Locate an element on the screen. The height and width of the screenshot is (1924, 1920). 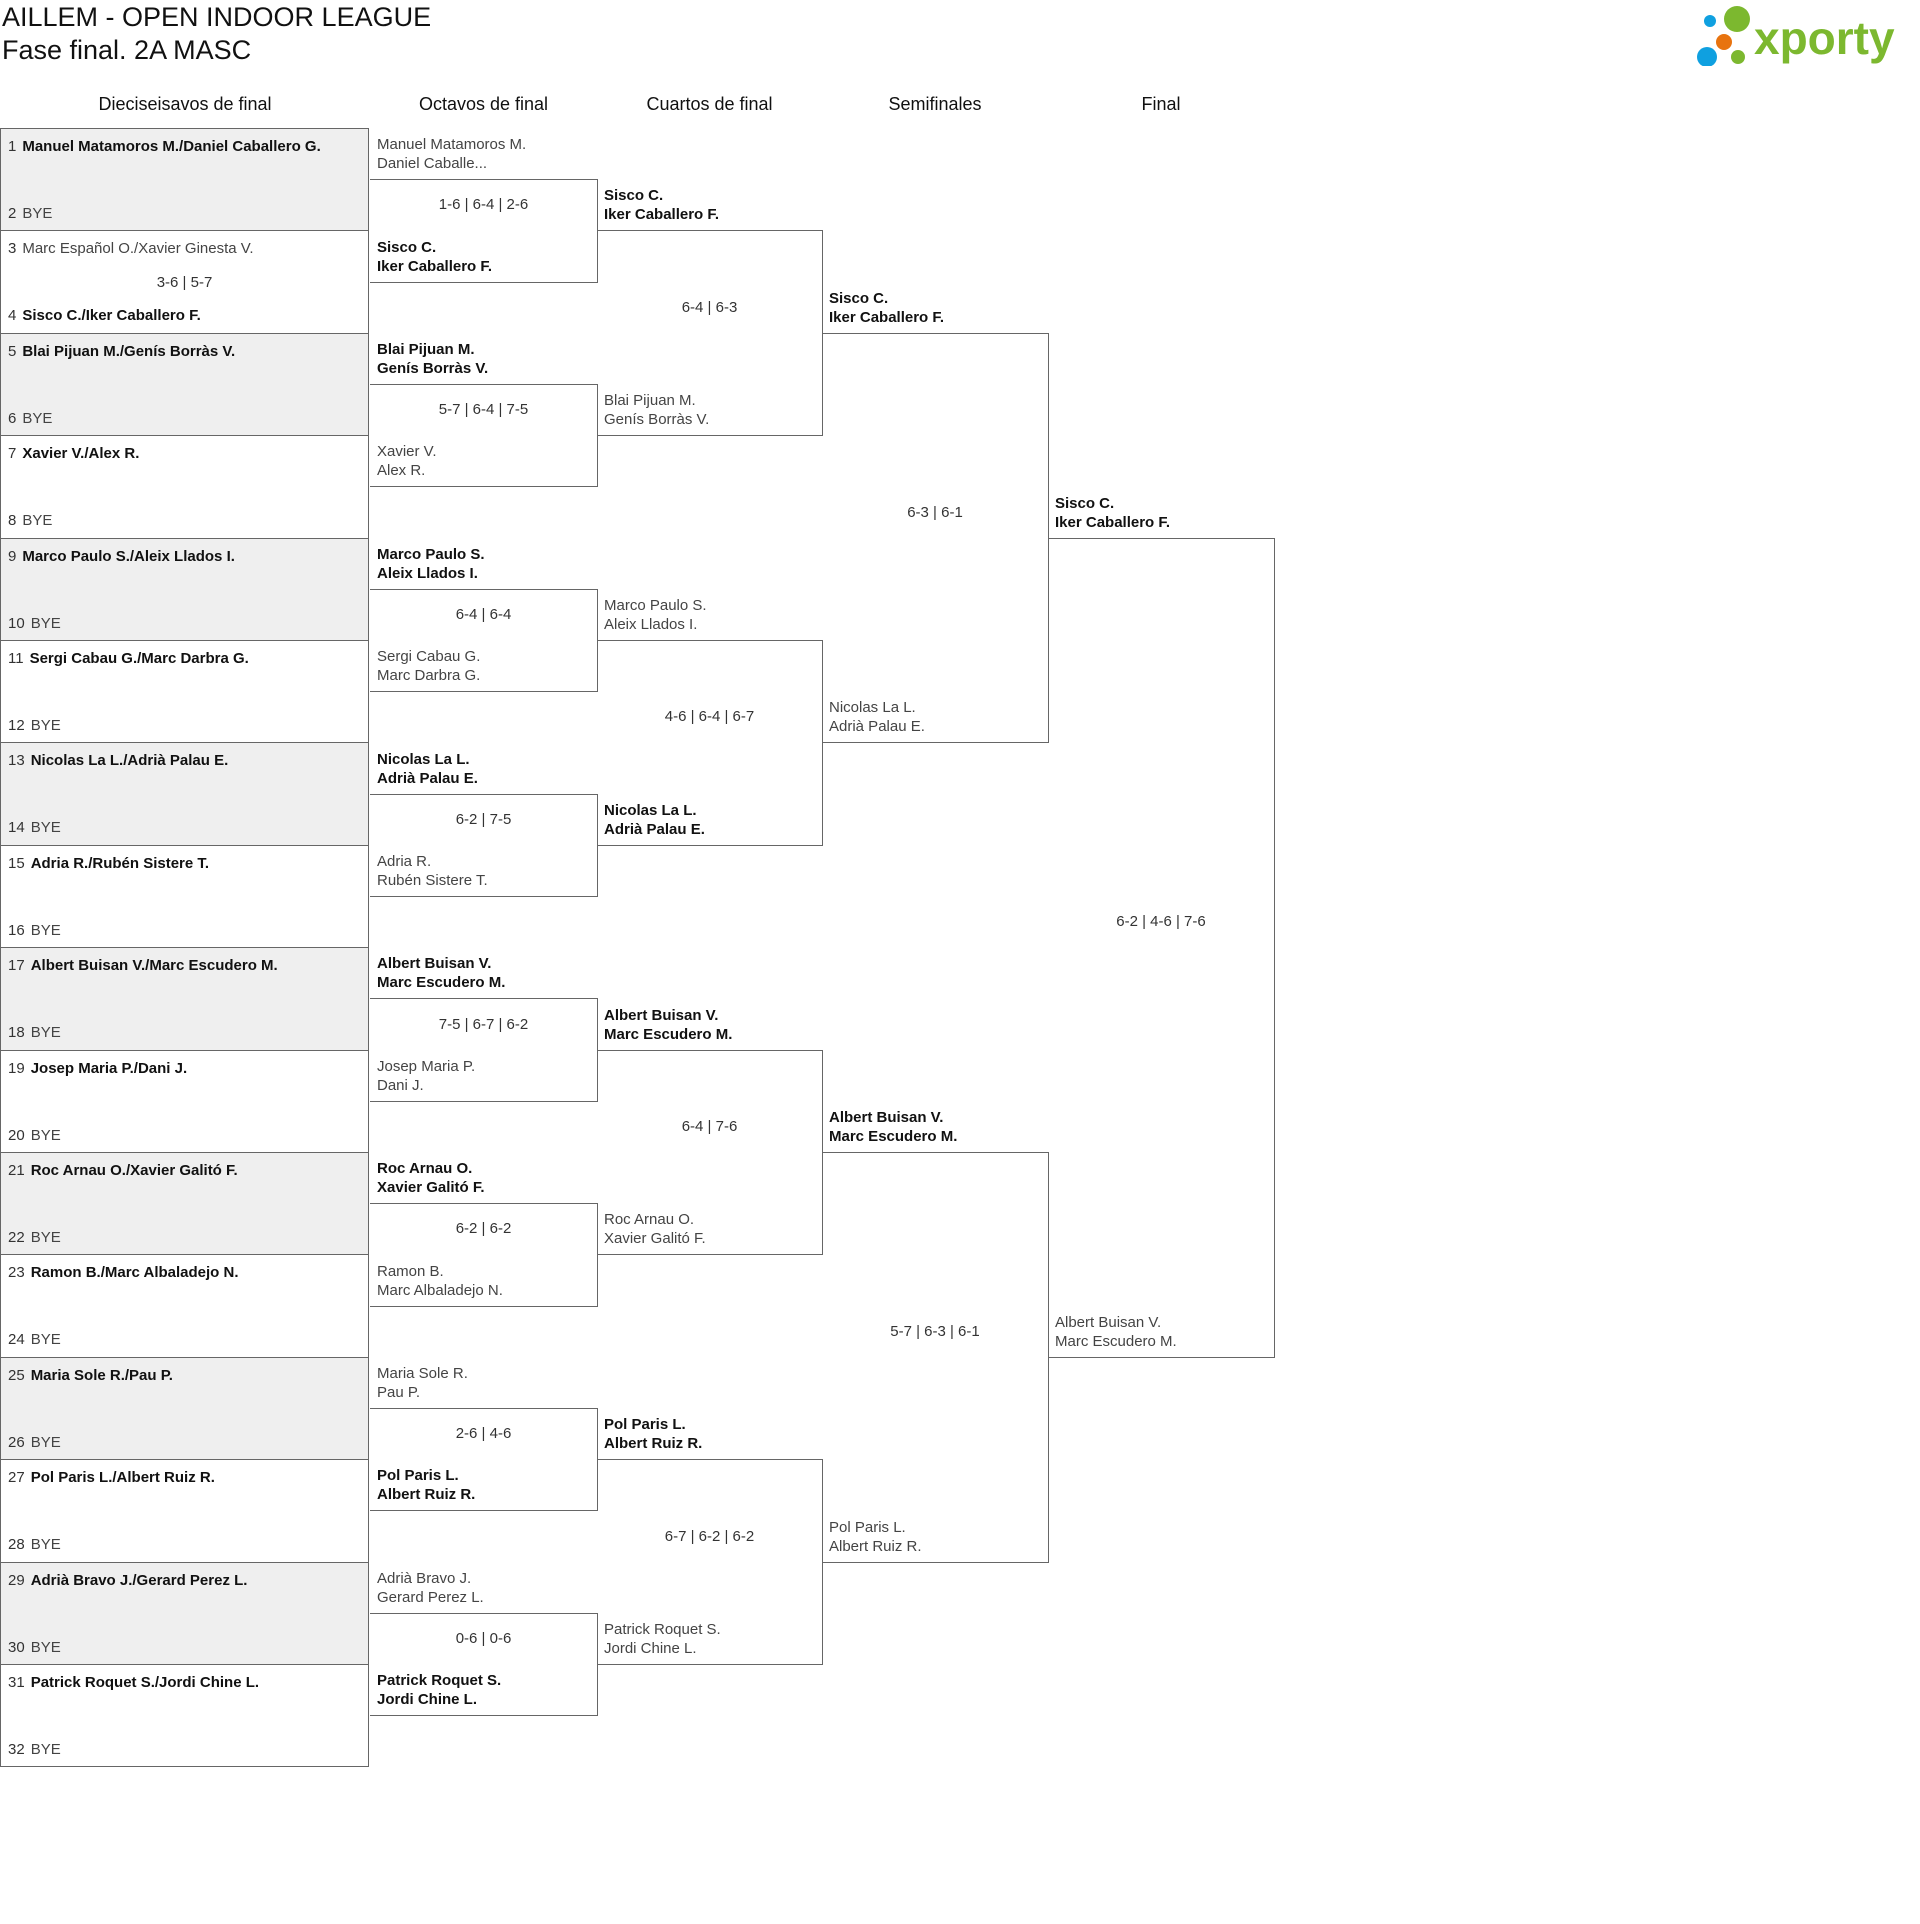
team-slot: 10 BYE is located at coordinates (34, 623).